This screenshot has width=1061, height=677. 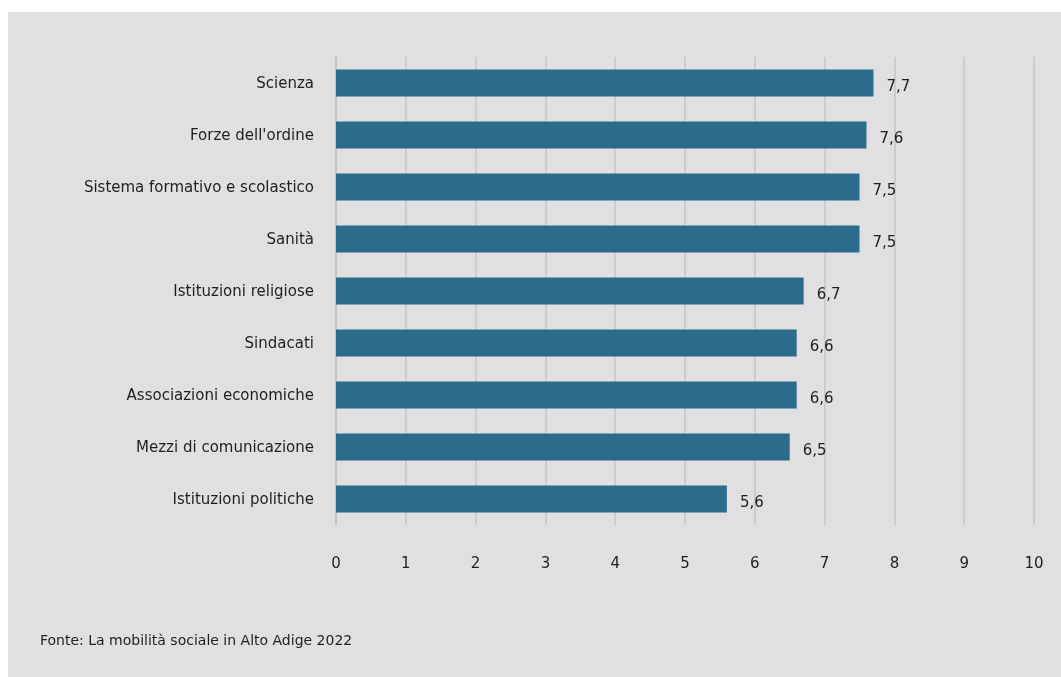 I want to click on x-tick-label: 5, so click(x=685, y=562).